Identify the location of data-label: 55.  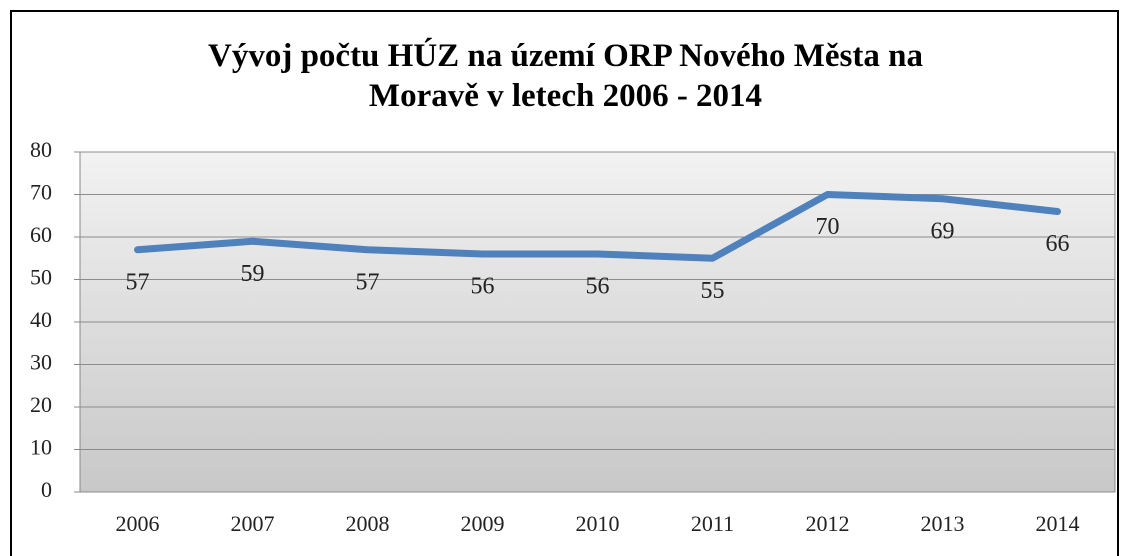
(713, 291).